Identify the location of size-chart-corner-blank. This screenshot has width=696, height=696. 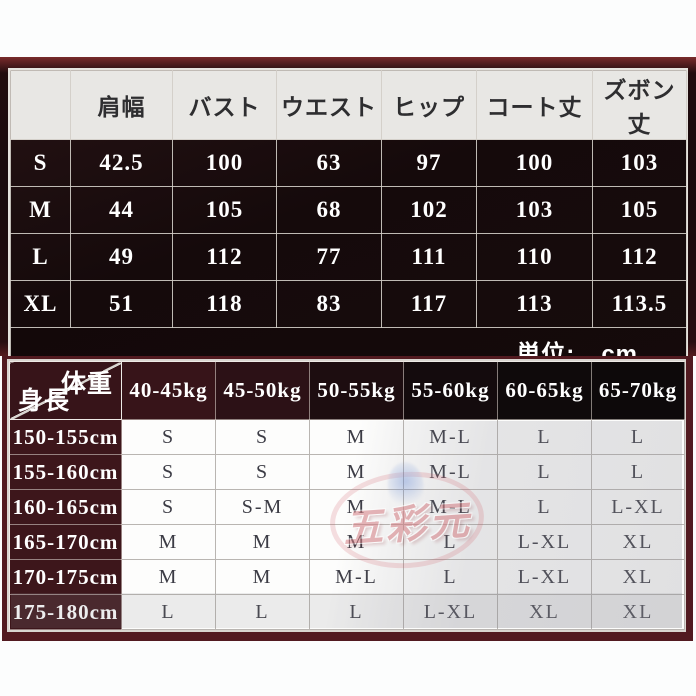
(40, 105).